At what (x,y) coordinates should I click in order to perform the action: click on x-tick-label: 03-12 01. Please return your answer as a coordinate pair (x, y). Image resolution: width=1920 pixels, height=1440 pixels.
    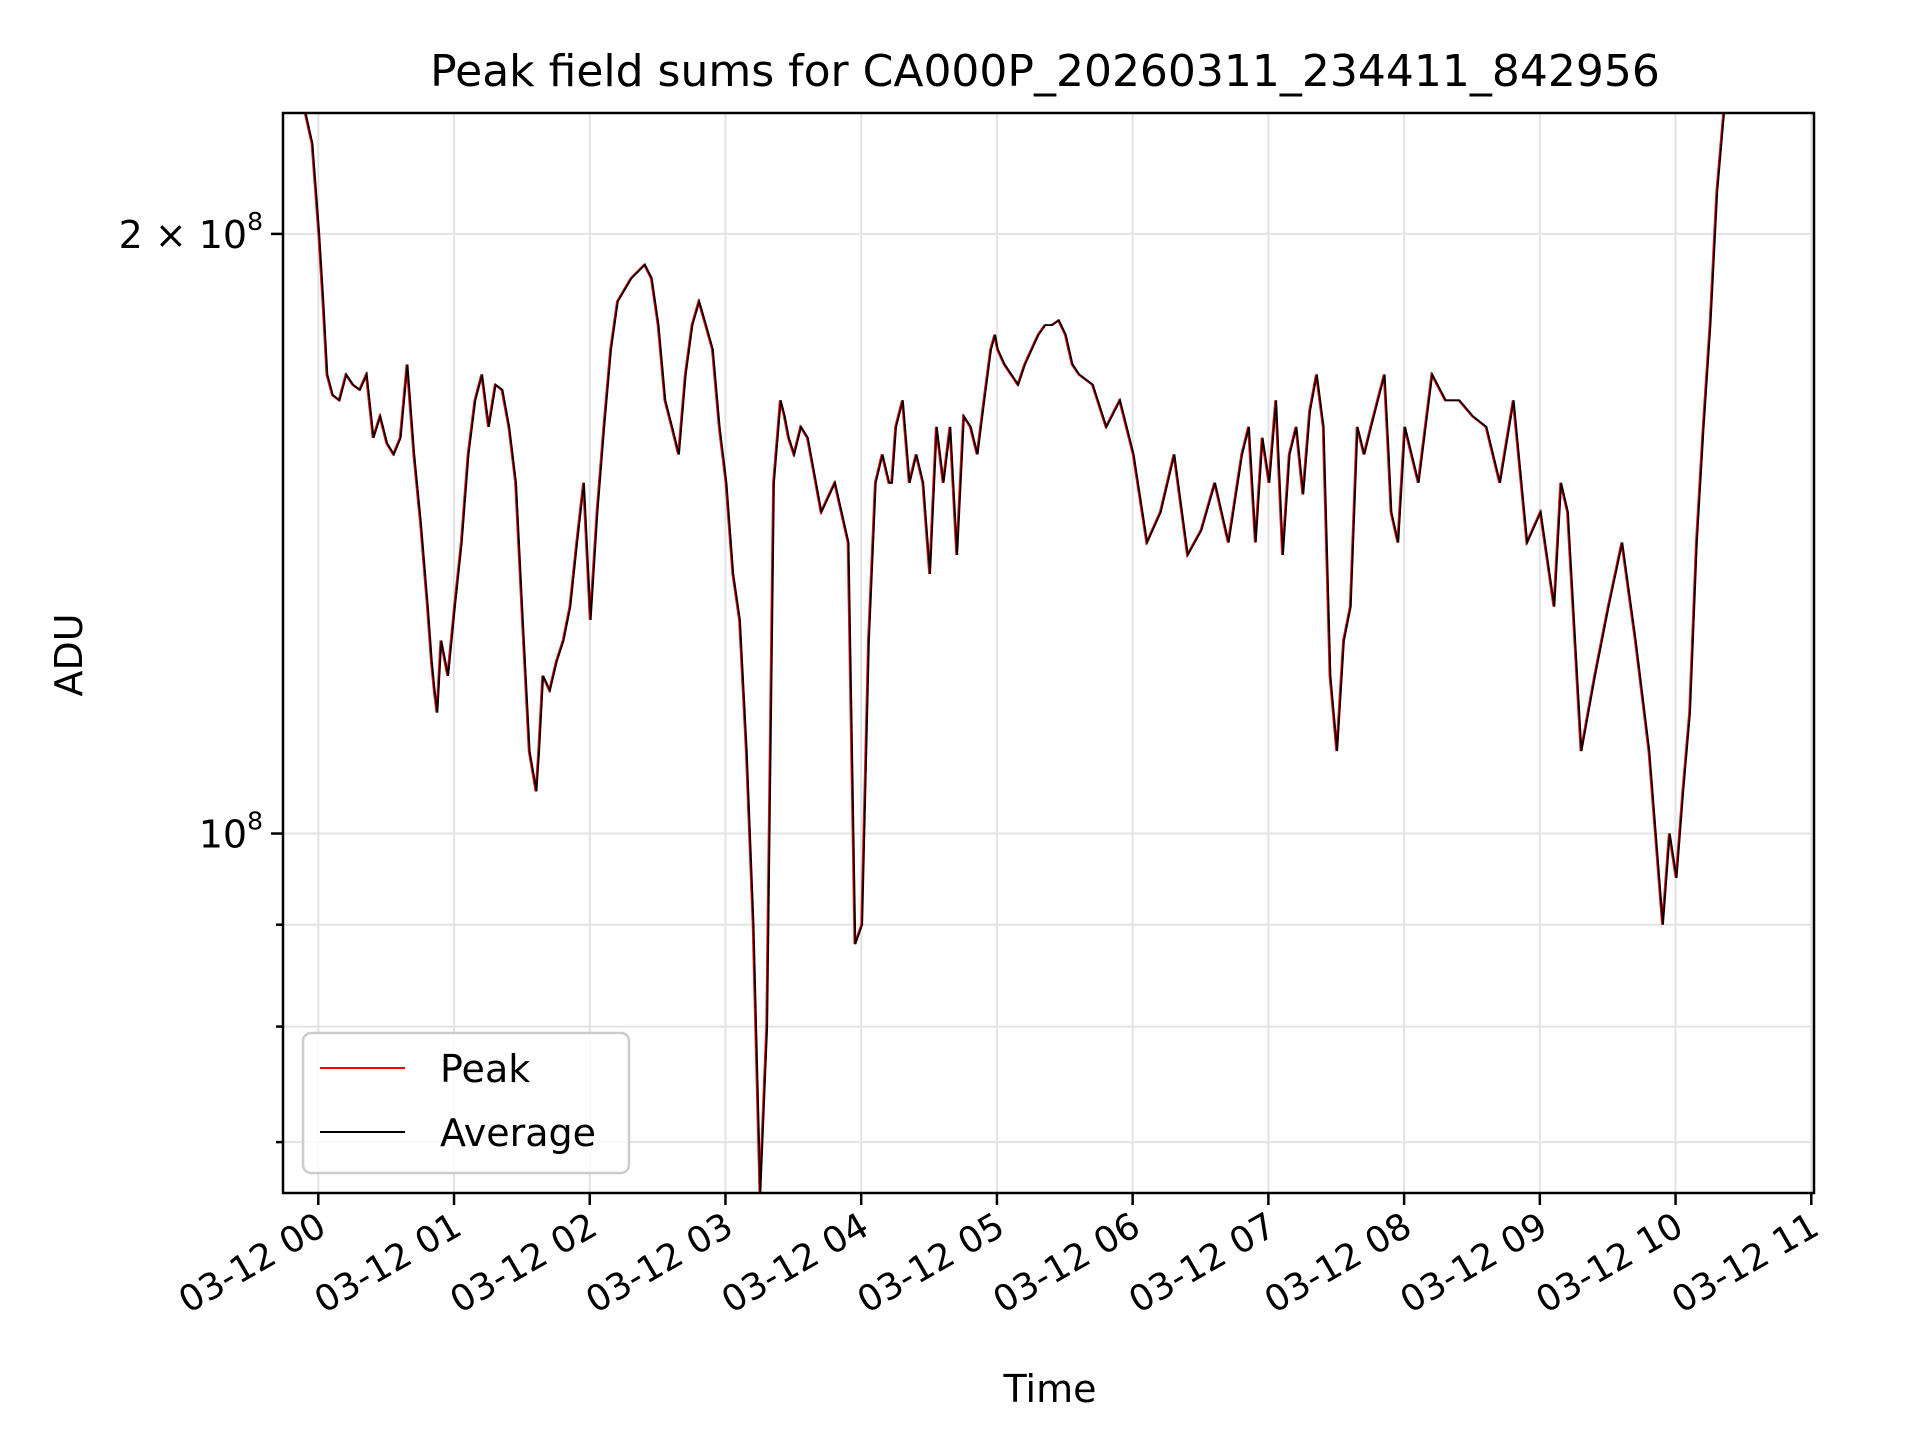
    Looking at the image, I should click on (388, 1263).